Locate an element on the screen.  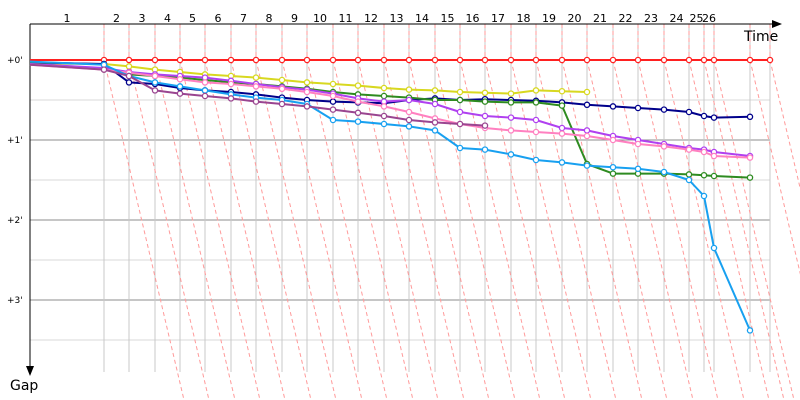
x-tick-label: 12 is located at coordinates (371, 18).